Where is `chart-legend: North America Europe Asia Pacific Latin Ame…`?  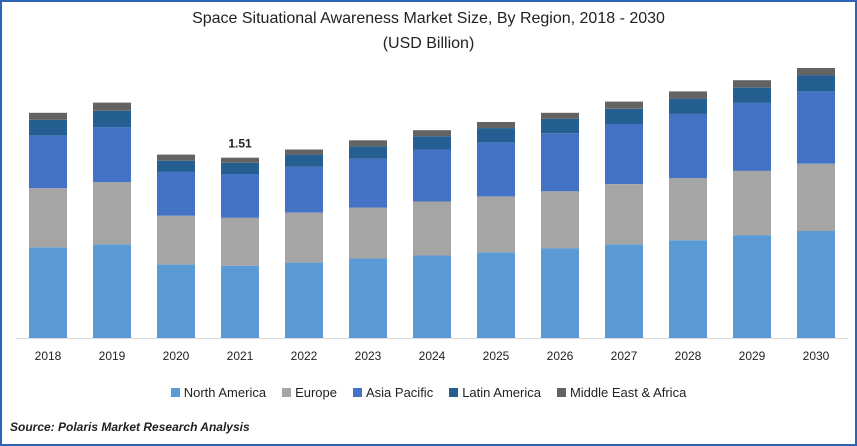 chart-legend: North America Europe Asia Pacific Latin Ame… is located at coordinates (428, 392).